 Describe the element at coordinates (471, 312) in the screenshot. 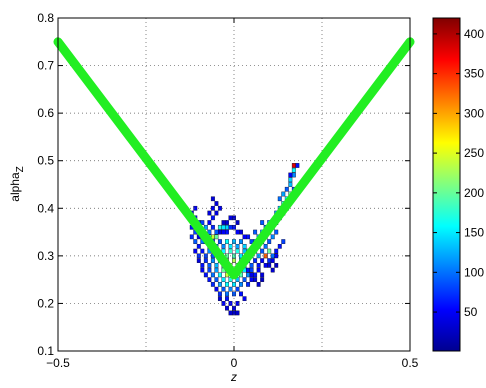

I see `colorbar-tick-label: 50` at that location.